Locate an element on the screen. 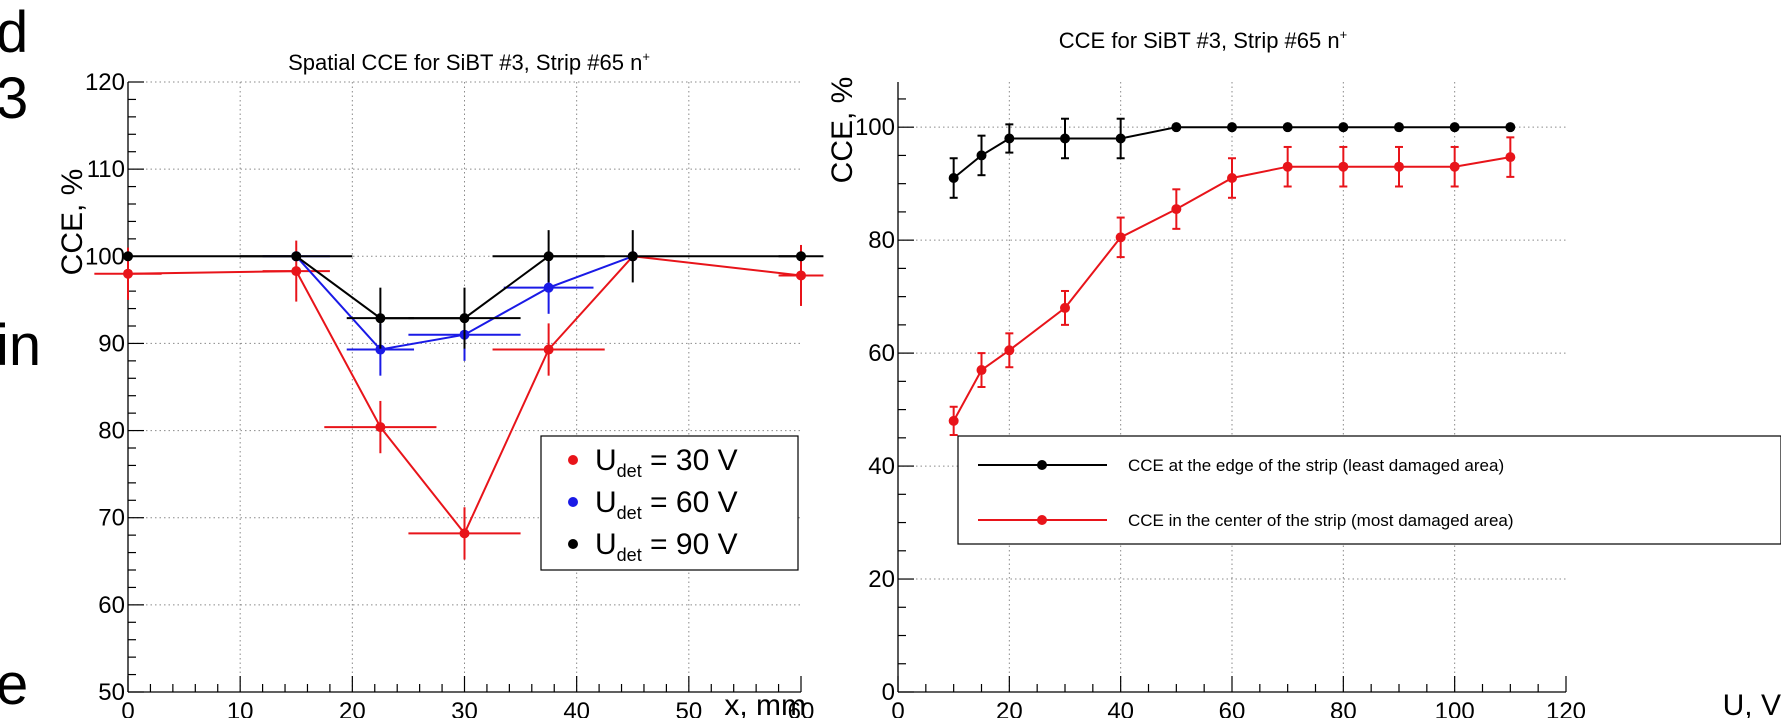 The image size is (1781, 718). legend-label-90v: Udet = 90 V is located at coordinates (666, 546).